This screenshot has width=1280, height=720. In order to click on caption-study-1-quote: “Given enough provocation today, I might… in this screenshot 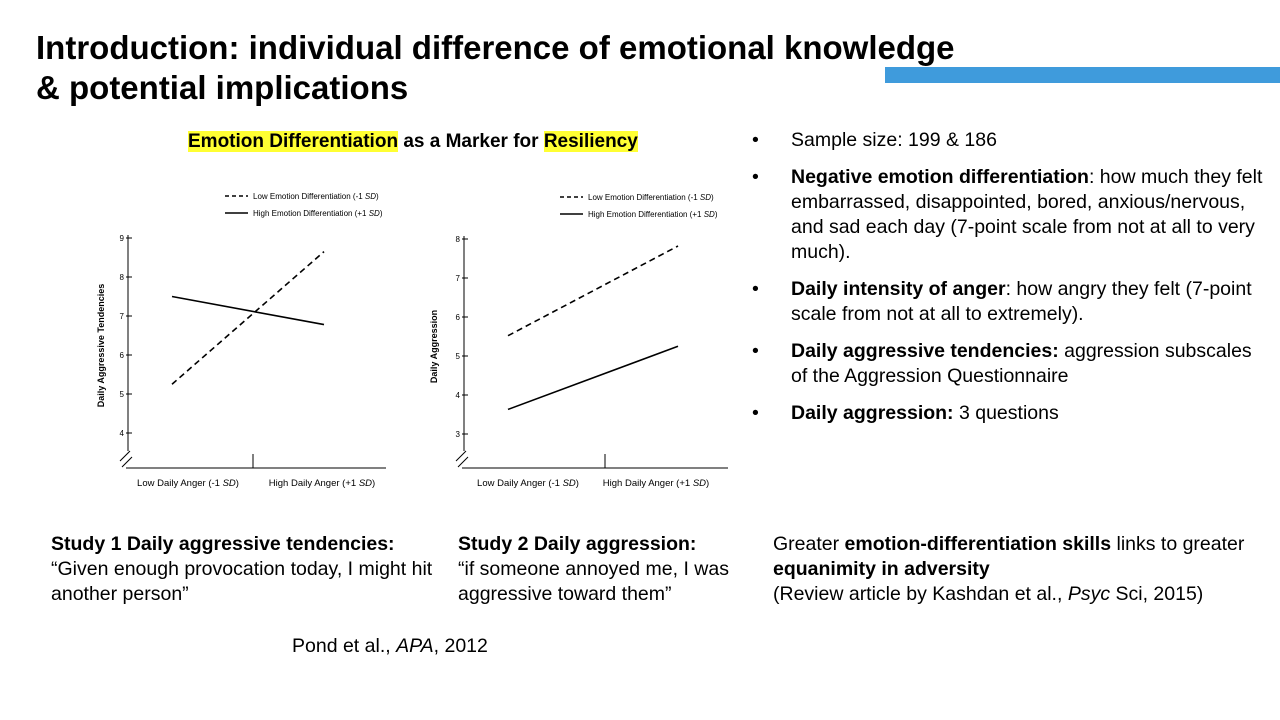, I will do `click(242, 581)`.